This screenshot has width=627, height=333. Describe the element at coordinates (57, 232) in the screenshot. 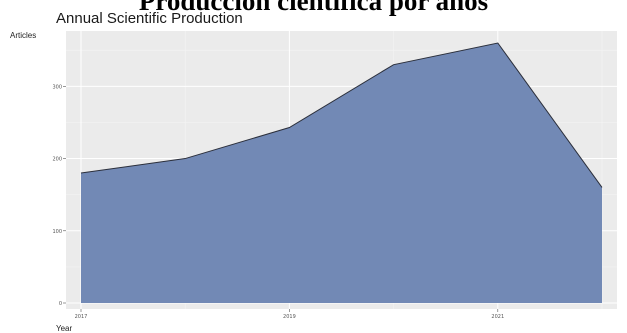

I see `y-tick-label: 100` at that location.